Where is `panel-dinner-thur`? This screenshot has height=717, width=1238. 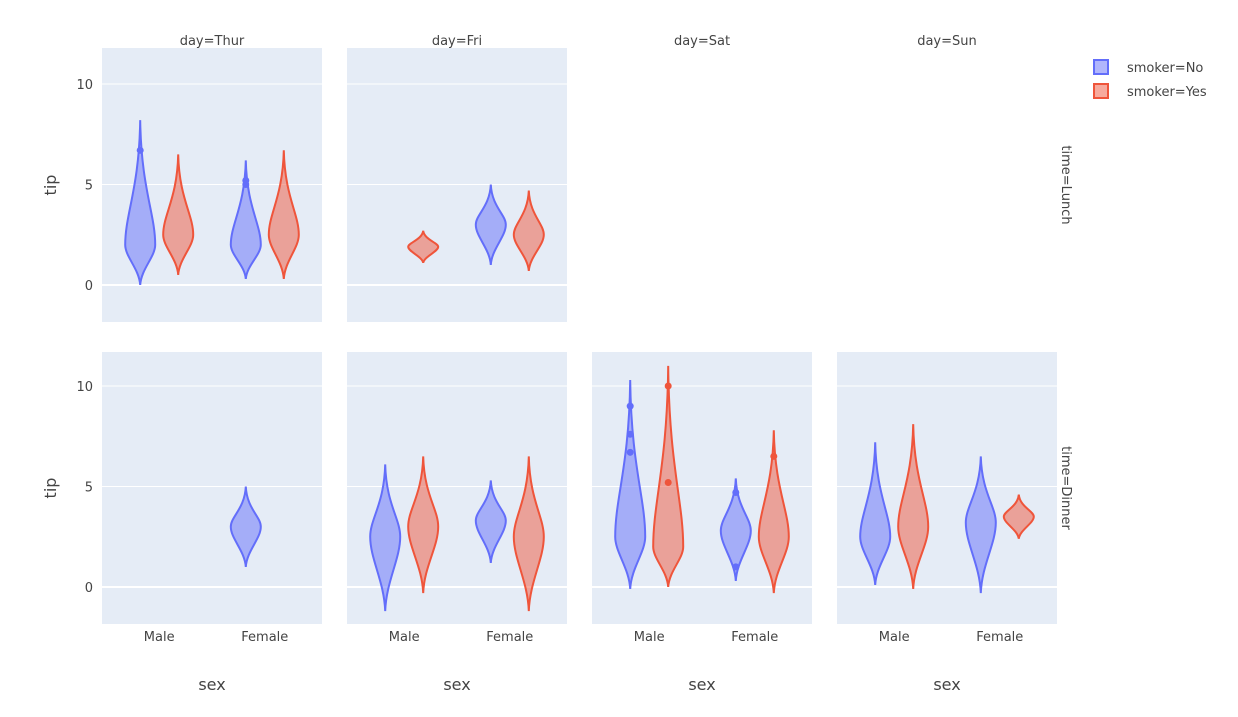
panel-dinner-thur is located at coordinates (212, 488).